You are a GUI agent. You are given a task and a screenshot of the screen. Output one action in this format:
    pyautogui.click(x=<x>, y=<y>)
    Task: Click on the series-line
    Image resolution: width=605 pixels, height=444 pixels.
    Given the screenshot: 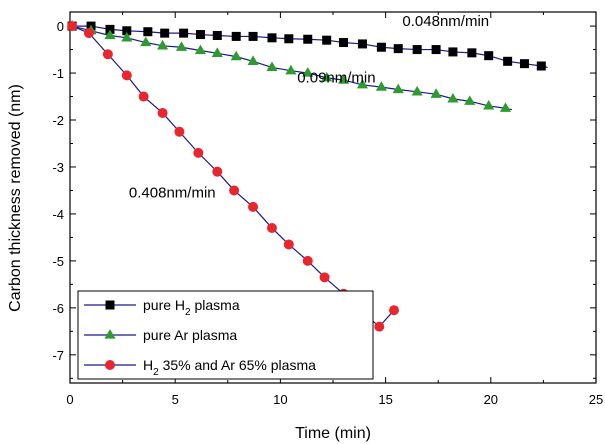 What is the action you would take?
    pyautogui.click(x=310, y=47)
    